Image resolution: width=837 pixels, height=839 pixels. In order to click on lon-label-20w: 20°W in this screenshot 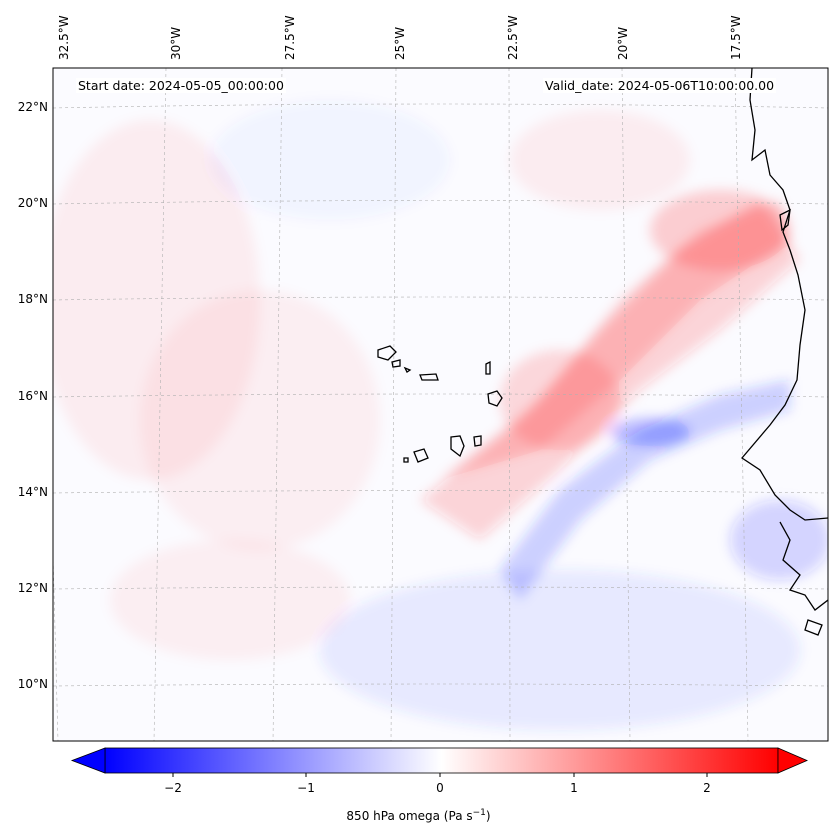, I will do `click(623, 43)`.